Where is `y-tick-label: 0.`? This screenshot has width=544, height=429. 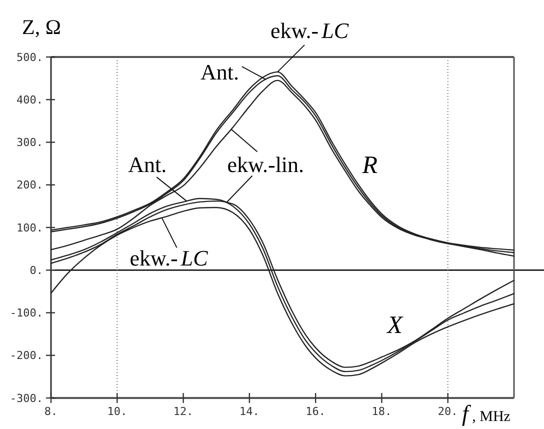
y-tick-label: 0. is located at coordinates (36, 270).